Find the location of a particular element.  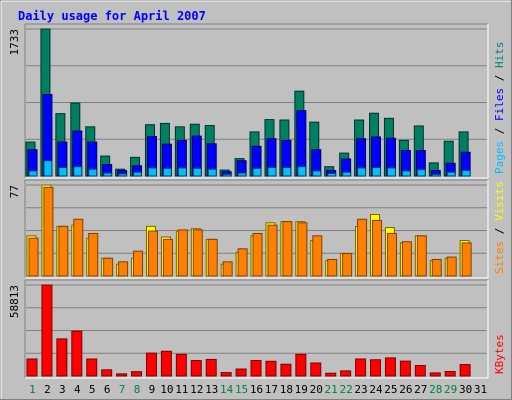

x-tick-label: 18 is located at coordinates (286, 389).